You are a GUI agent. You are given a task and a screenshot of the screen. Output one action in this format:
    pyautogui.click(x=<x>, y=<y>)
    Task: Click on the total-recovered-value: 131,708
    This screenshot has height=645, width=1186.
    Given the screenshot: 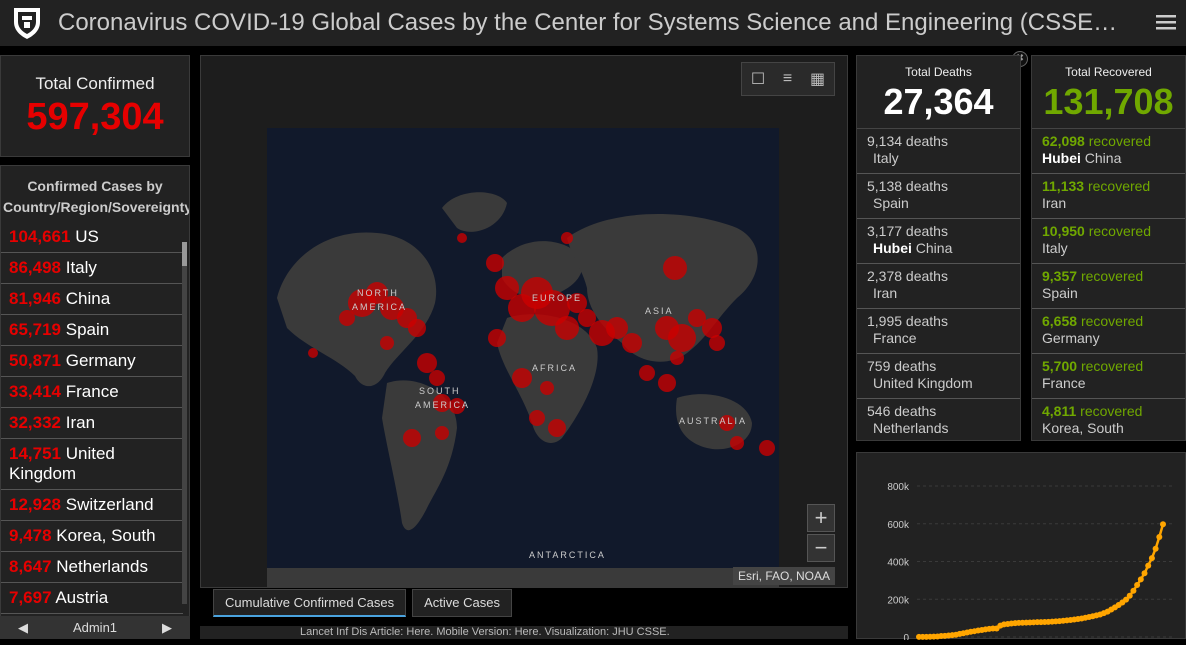 What is the action you would take?
    pyautogui.click(x=1108, y=101)
    